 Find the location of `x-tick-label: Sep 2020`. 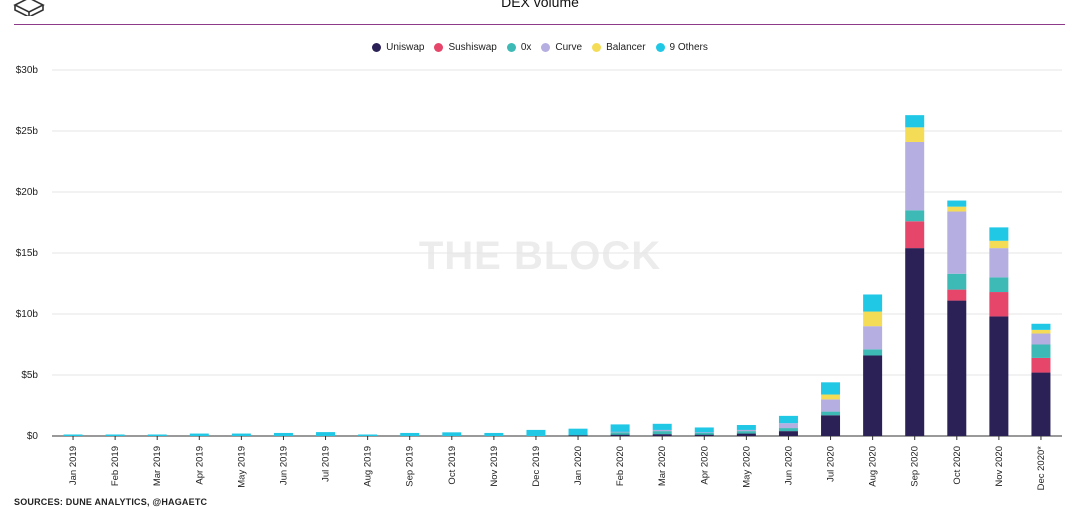

x-tick-label: Sep 2020 is located at coordinates (915, 466).